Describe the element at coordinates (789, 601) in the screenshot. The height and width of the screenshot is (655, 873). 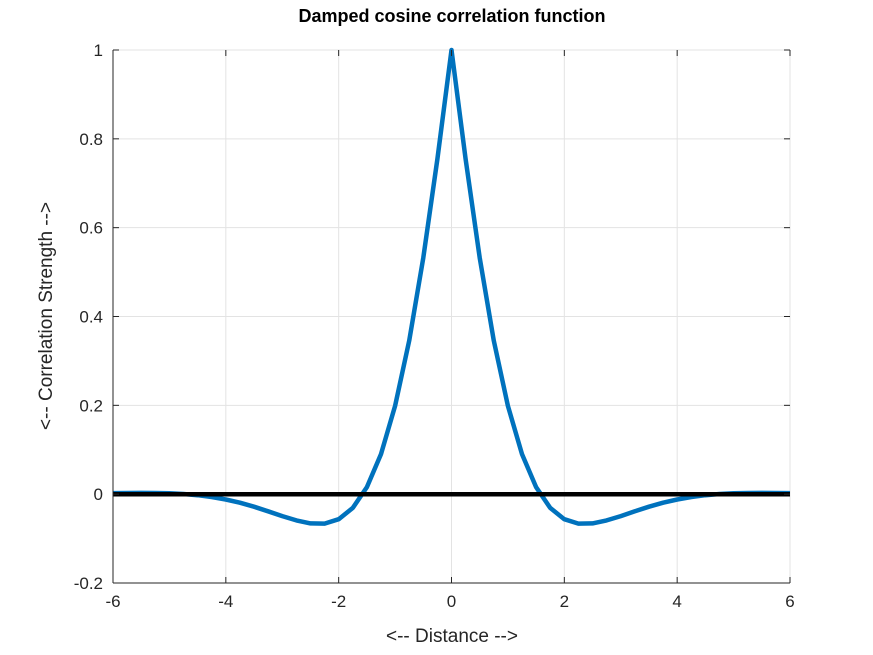
I see `x-tick-label: 6` at that location.